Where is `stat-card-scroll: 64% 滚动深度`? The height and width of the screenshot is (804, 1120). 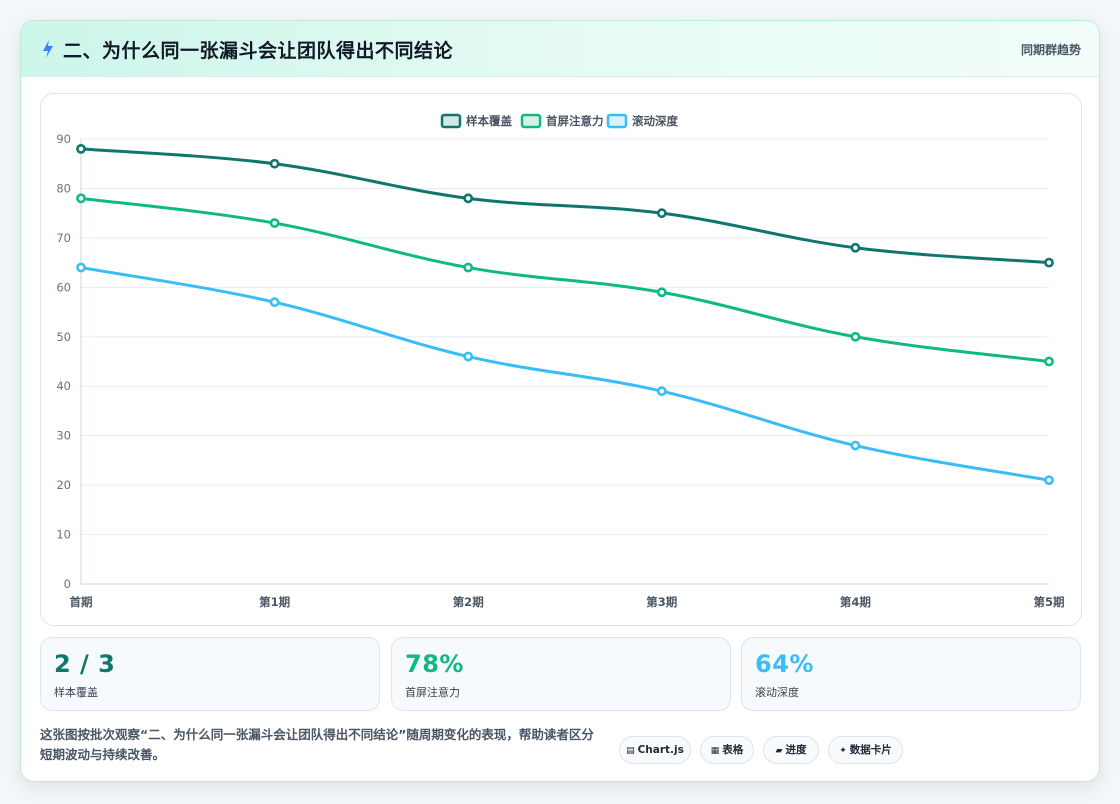 stat-card-scroll: 64% 滚动深度 is located at coordinates (911, 674).